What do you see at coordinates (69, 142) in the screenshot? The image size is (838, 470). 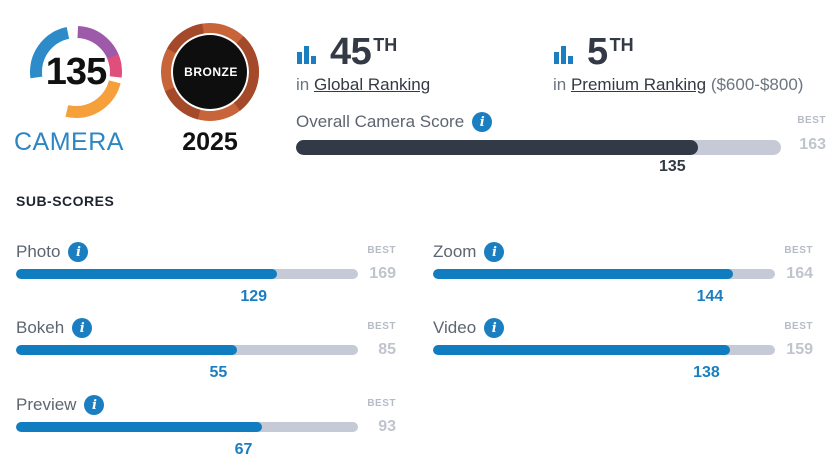 I see `camera-label: CAMERA` at bounding box center [69, 142].